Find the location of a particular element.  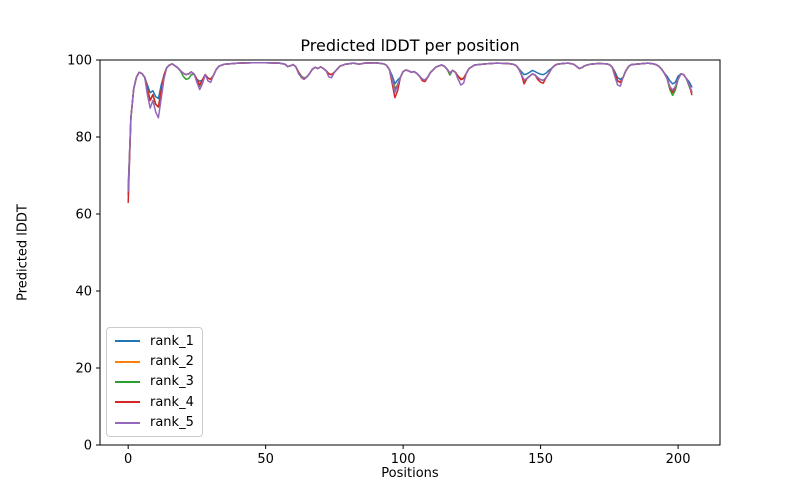

y-tick-label: 80 is located at coordinates (83, 138).